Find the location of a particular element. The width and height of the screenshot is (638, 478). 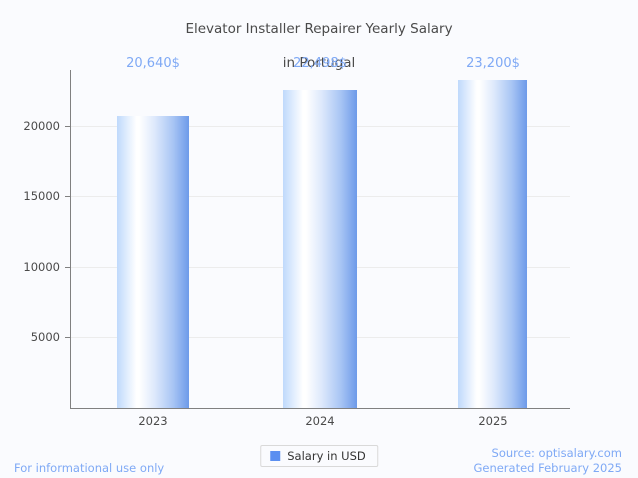

bar-value-2024: 22,498$ is located at coordinates (320, 63).